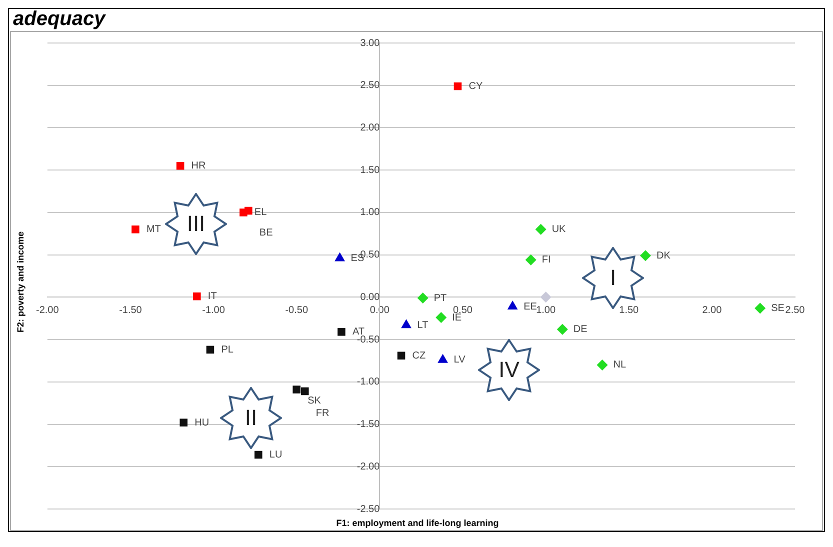 The image size is (833, 547). Describe the element at coordinates (475, 86) in the screenshot. I see `data-label: CY` at that location.